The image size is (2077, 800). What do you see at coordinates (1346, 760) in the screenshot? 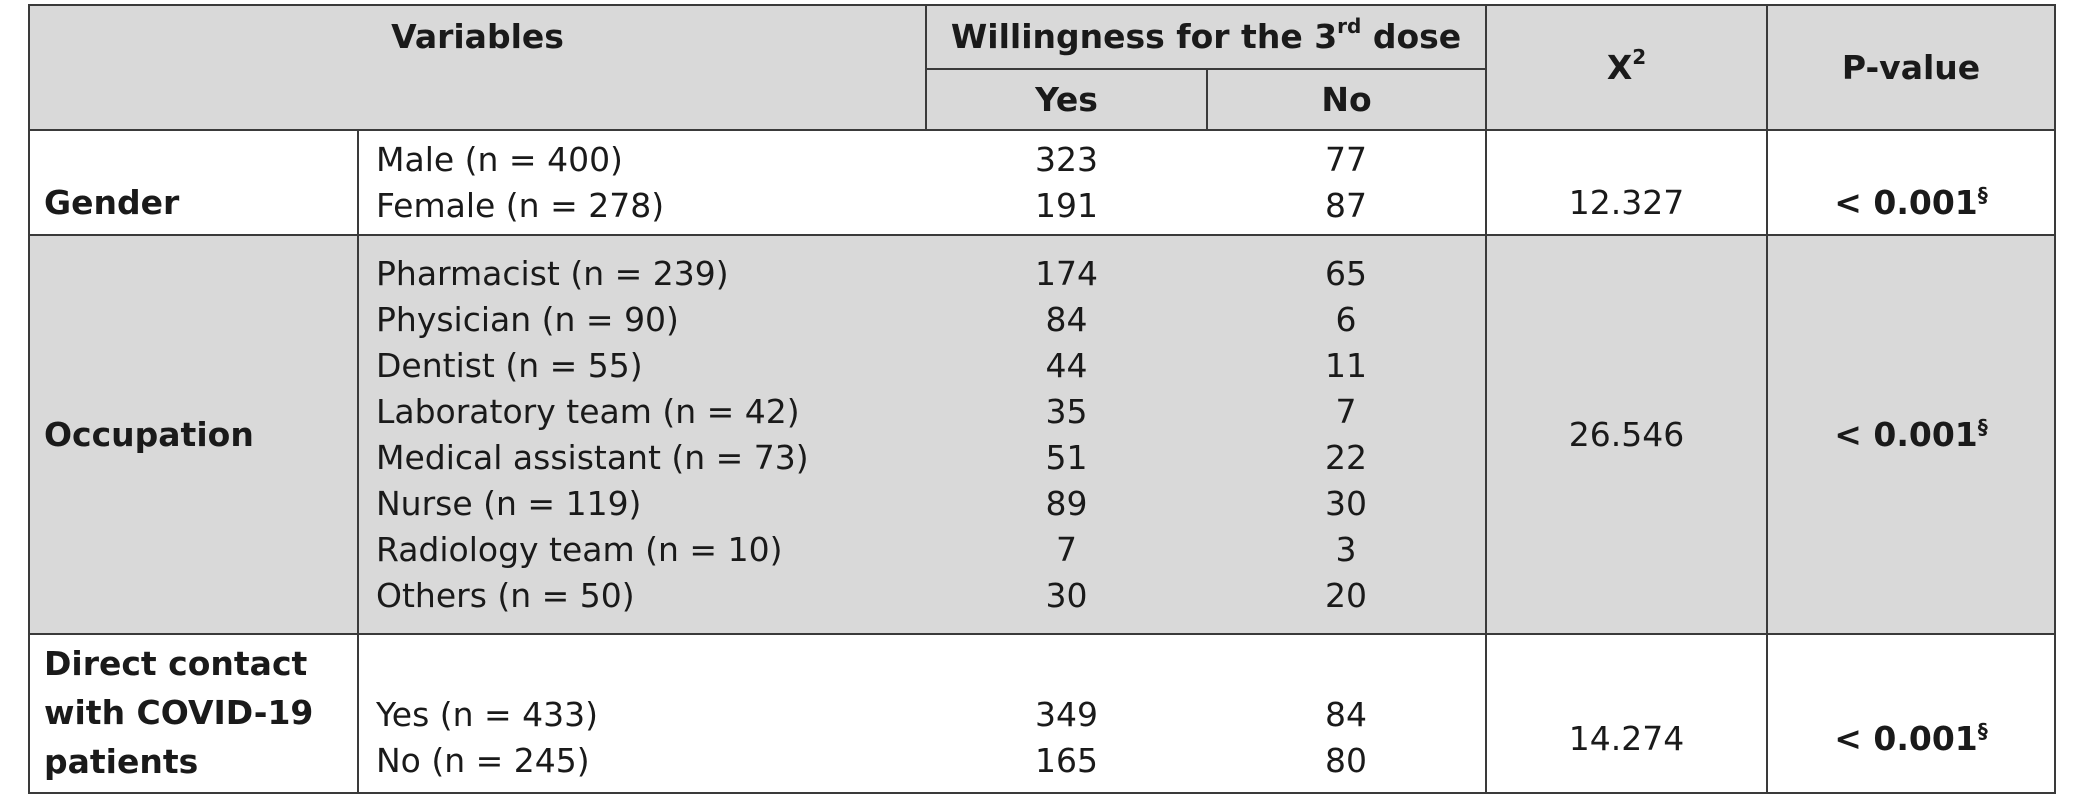
I see `no-value: 80` at bounding box center [1346, 760].